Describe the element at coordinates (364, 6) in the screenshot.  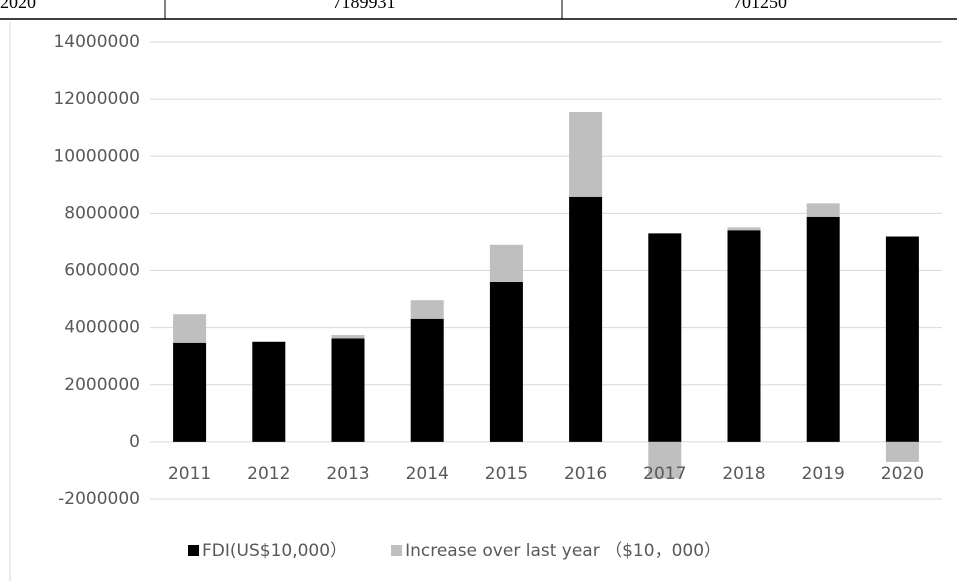
I see `table-cell: 7189931` at that location.